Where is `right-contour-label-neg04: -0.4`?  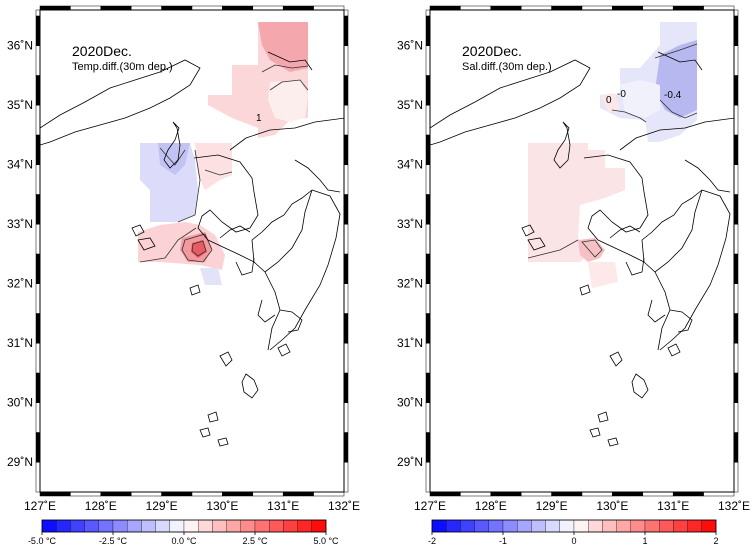 right-contour-label-neg04: -0.4 is located at coordinates (673, 95).